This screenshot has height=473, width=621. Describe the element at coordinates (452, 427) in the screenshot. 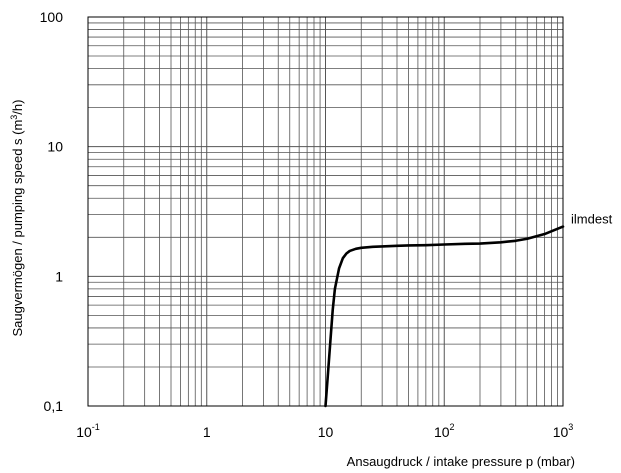

I see `x-tick-exponent: 2` at that location.